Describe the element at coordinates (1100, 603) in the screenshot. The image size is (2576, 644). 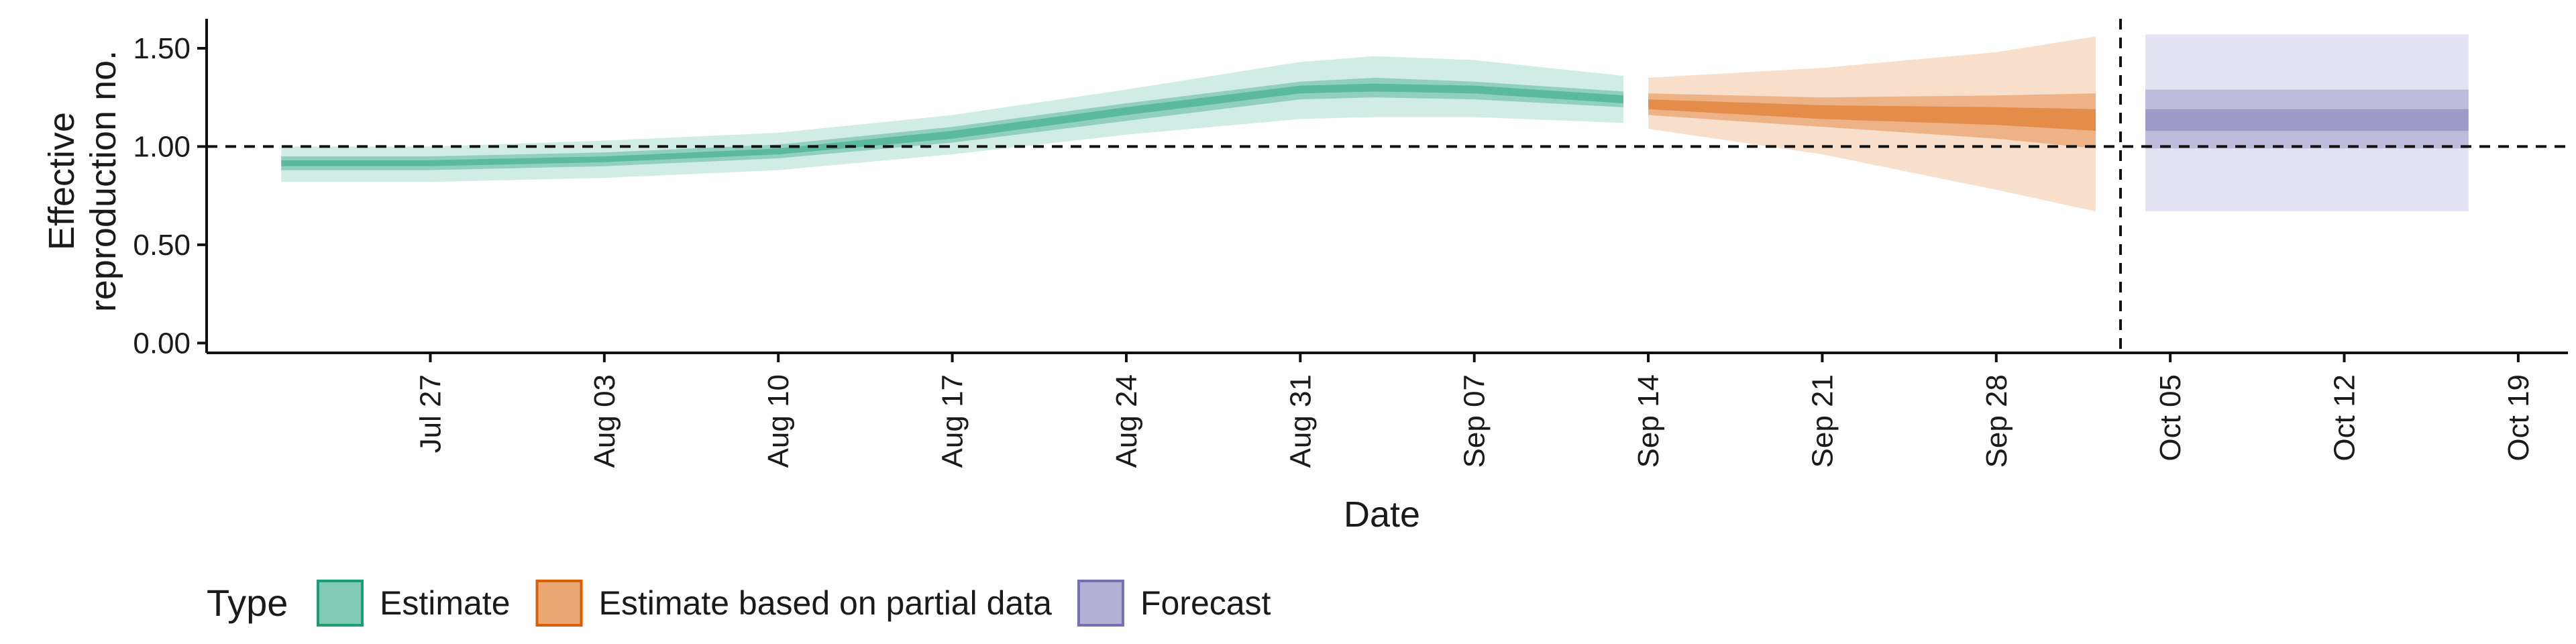
I see `legend-swatch-forecast` at that location.